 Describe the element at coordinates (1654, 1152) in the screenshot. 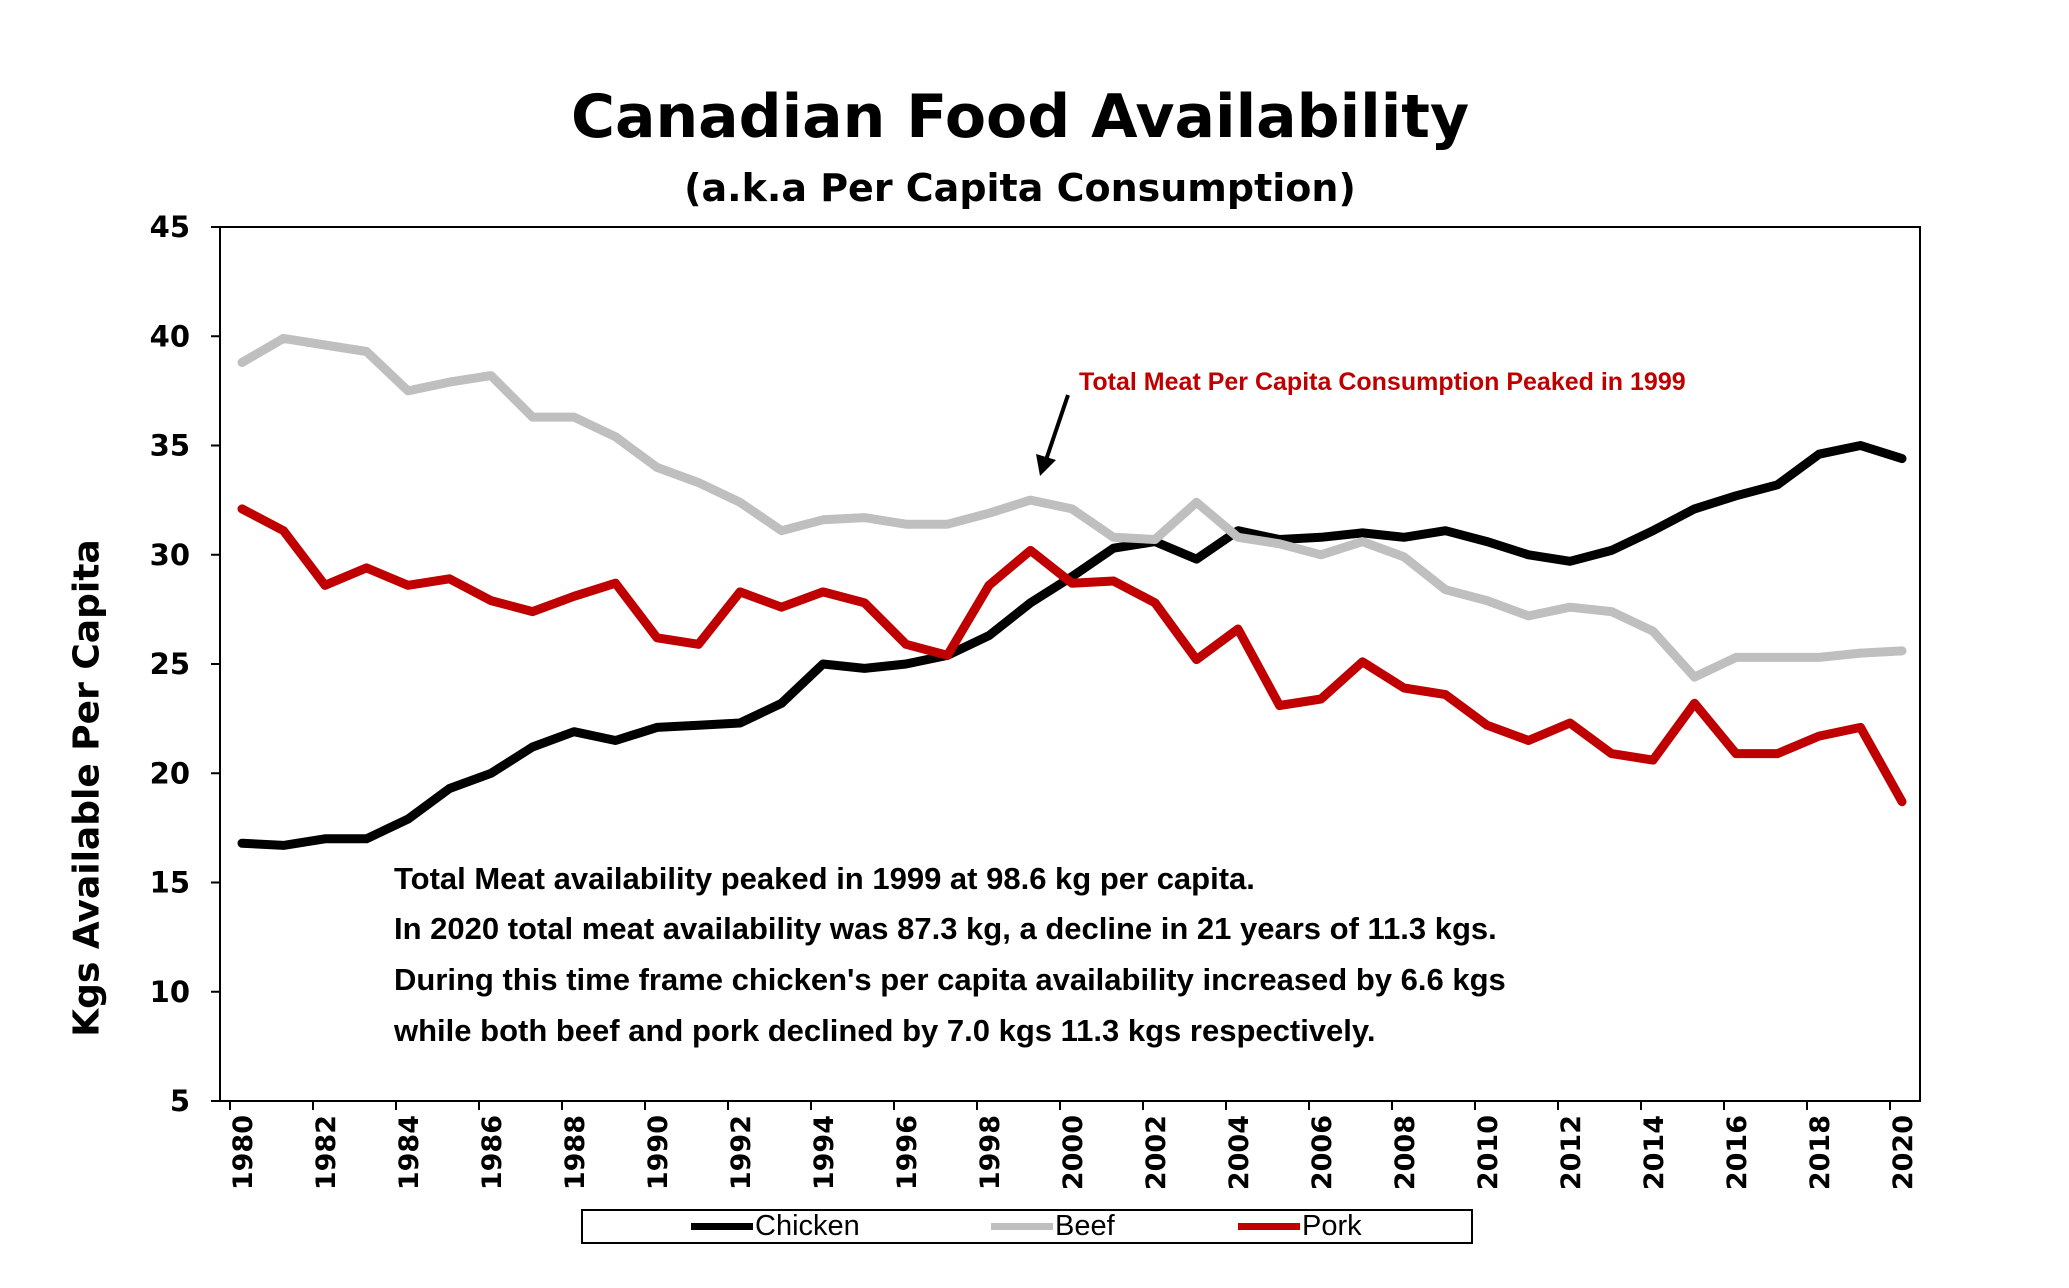

I see `x-tick-label: 2014` at that location.